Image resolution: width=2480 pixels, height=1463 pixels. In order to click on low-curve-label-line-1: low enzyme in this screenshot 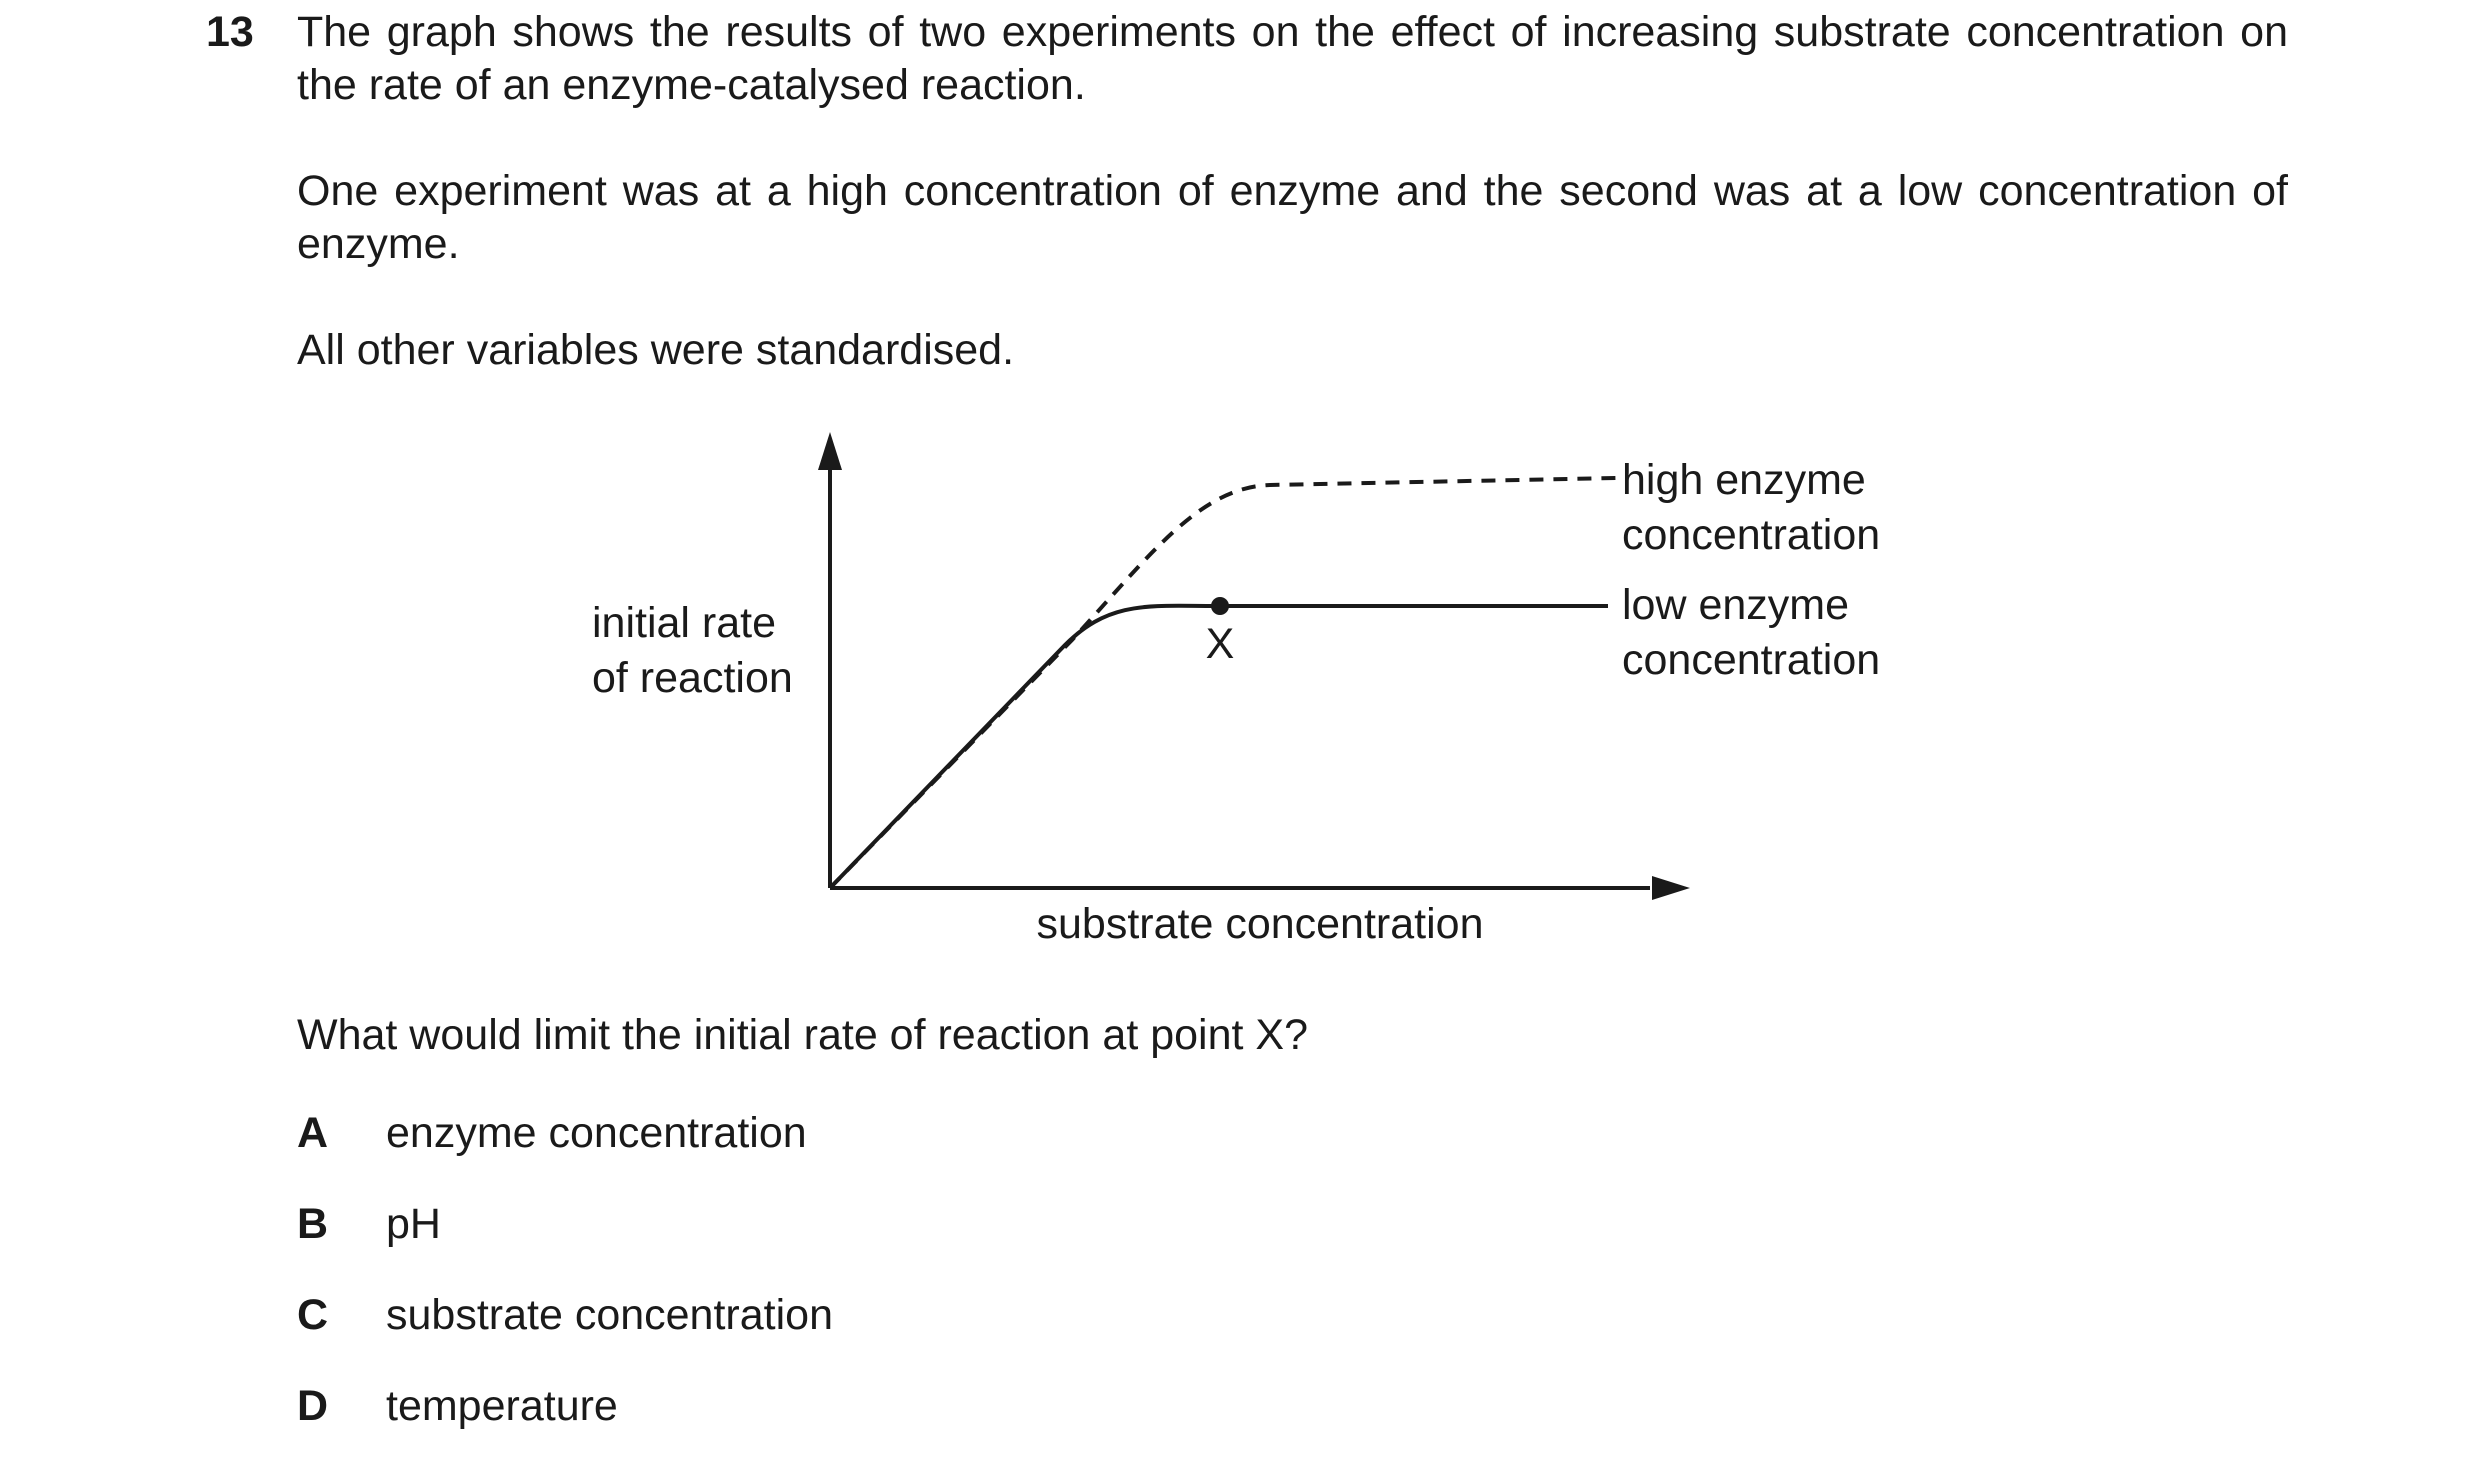, I will do `click(1735, 605)`.